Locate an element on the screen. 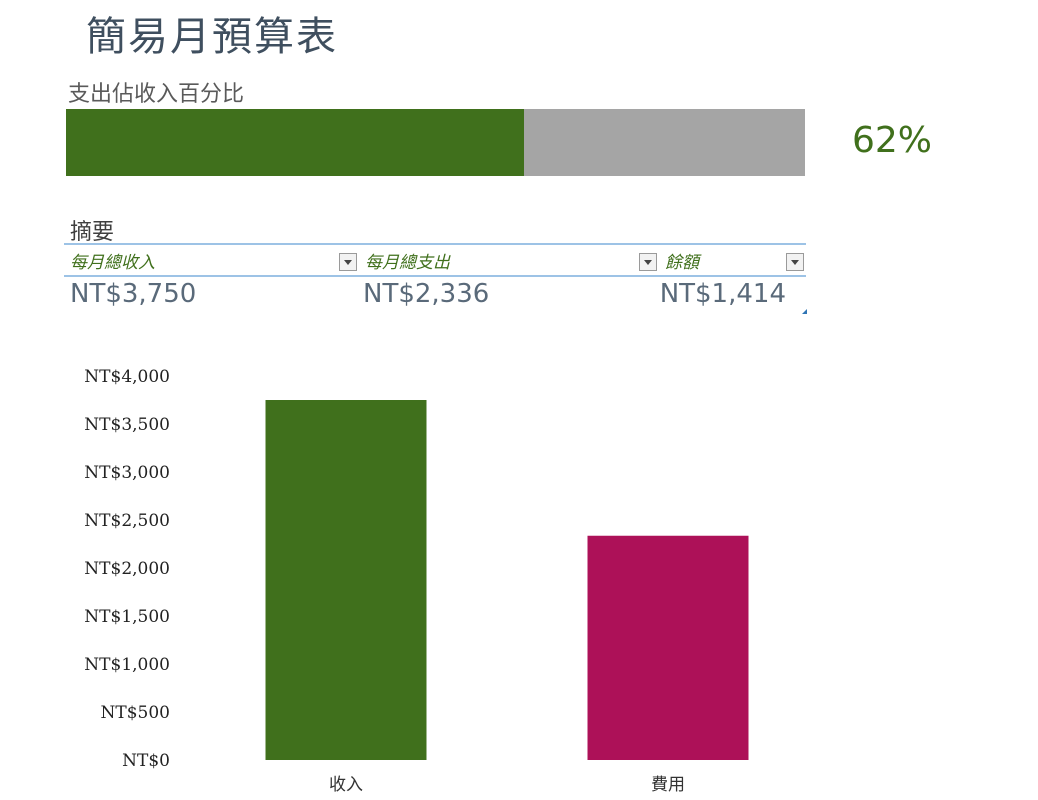  y-tick-label: NT$3,500 is located at coordinates (127, 425).